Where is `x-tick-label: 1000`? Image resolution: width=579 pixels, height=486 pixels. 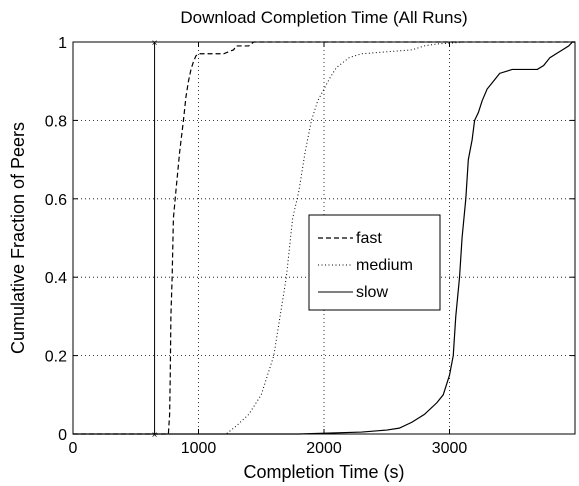 x-tick-label: 1000 is located at coordinates (199, 448).